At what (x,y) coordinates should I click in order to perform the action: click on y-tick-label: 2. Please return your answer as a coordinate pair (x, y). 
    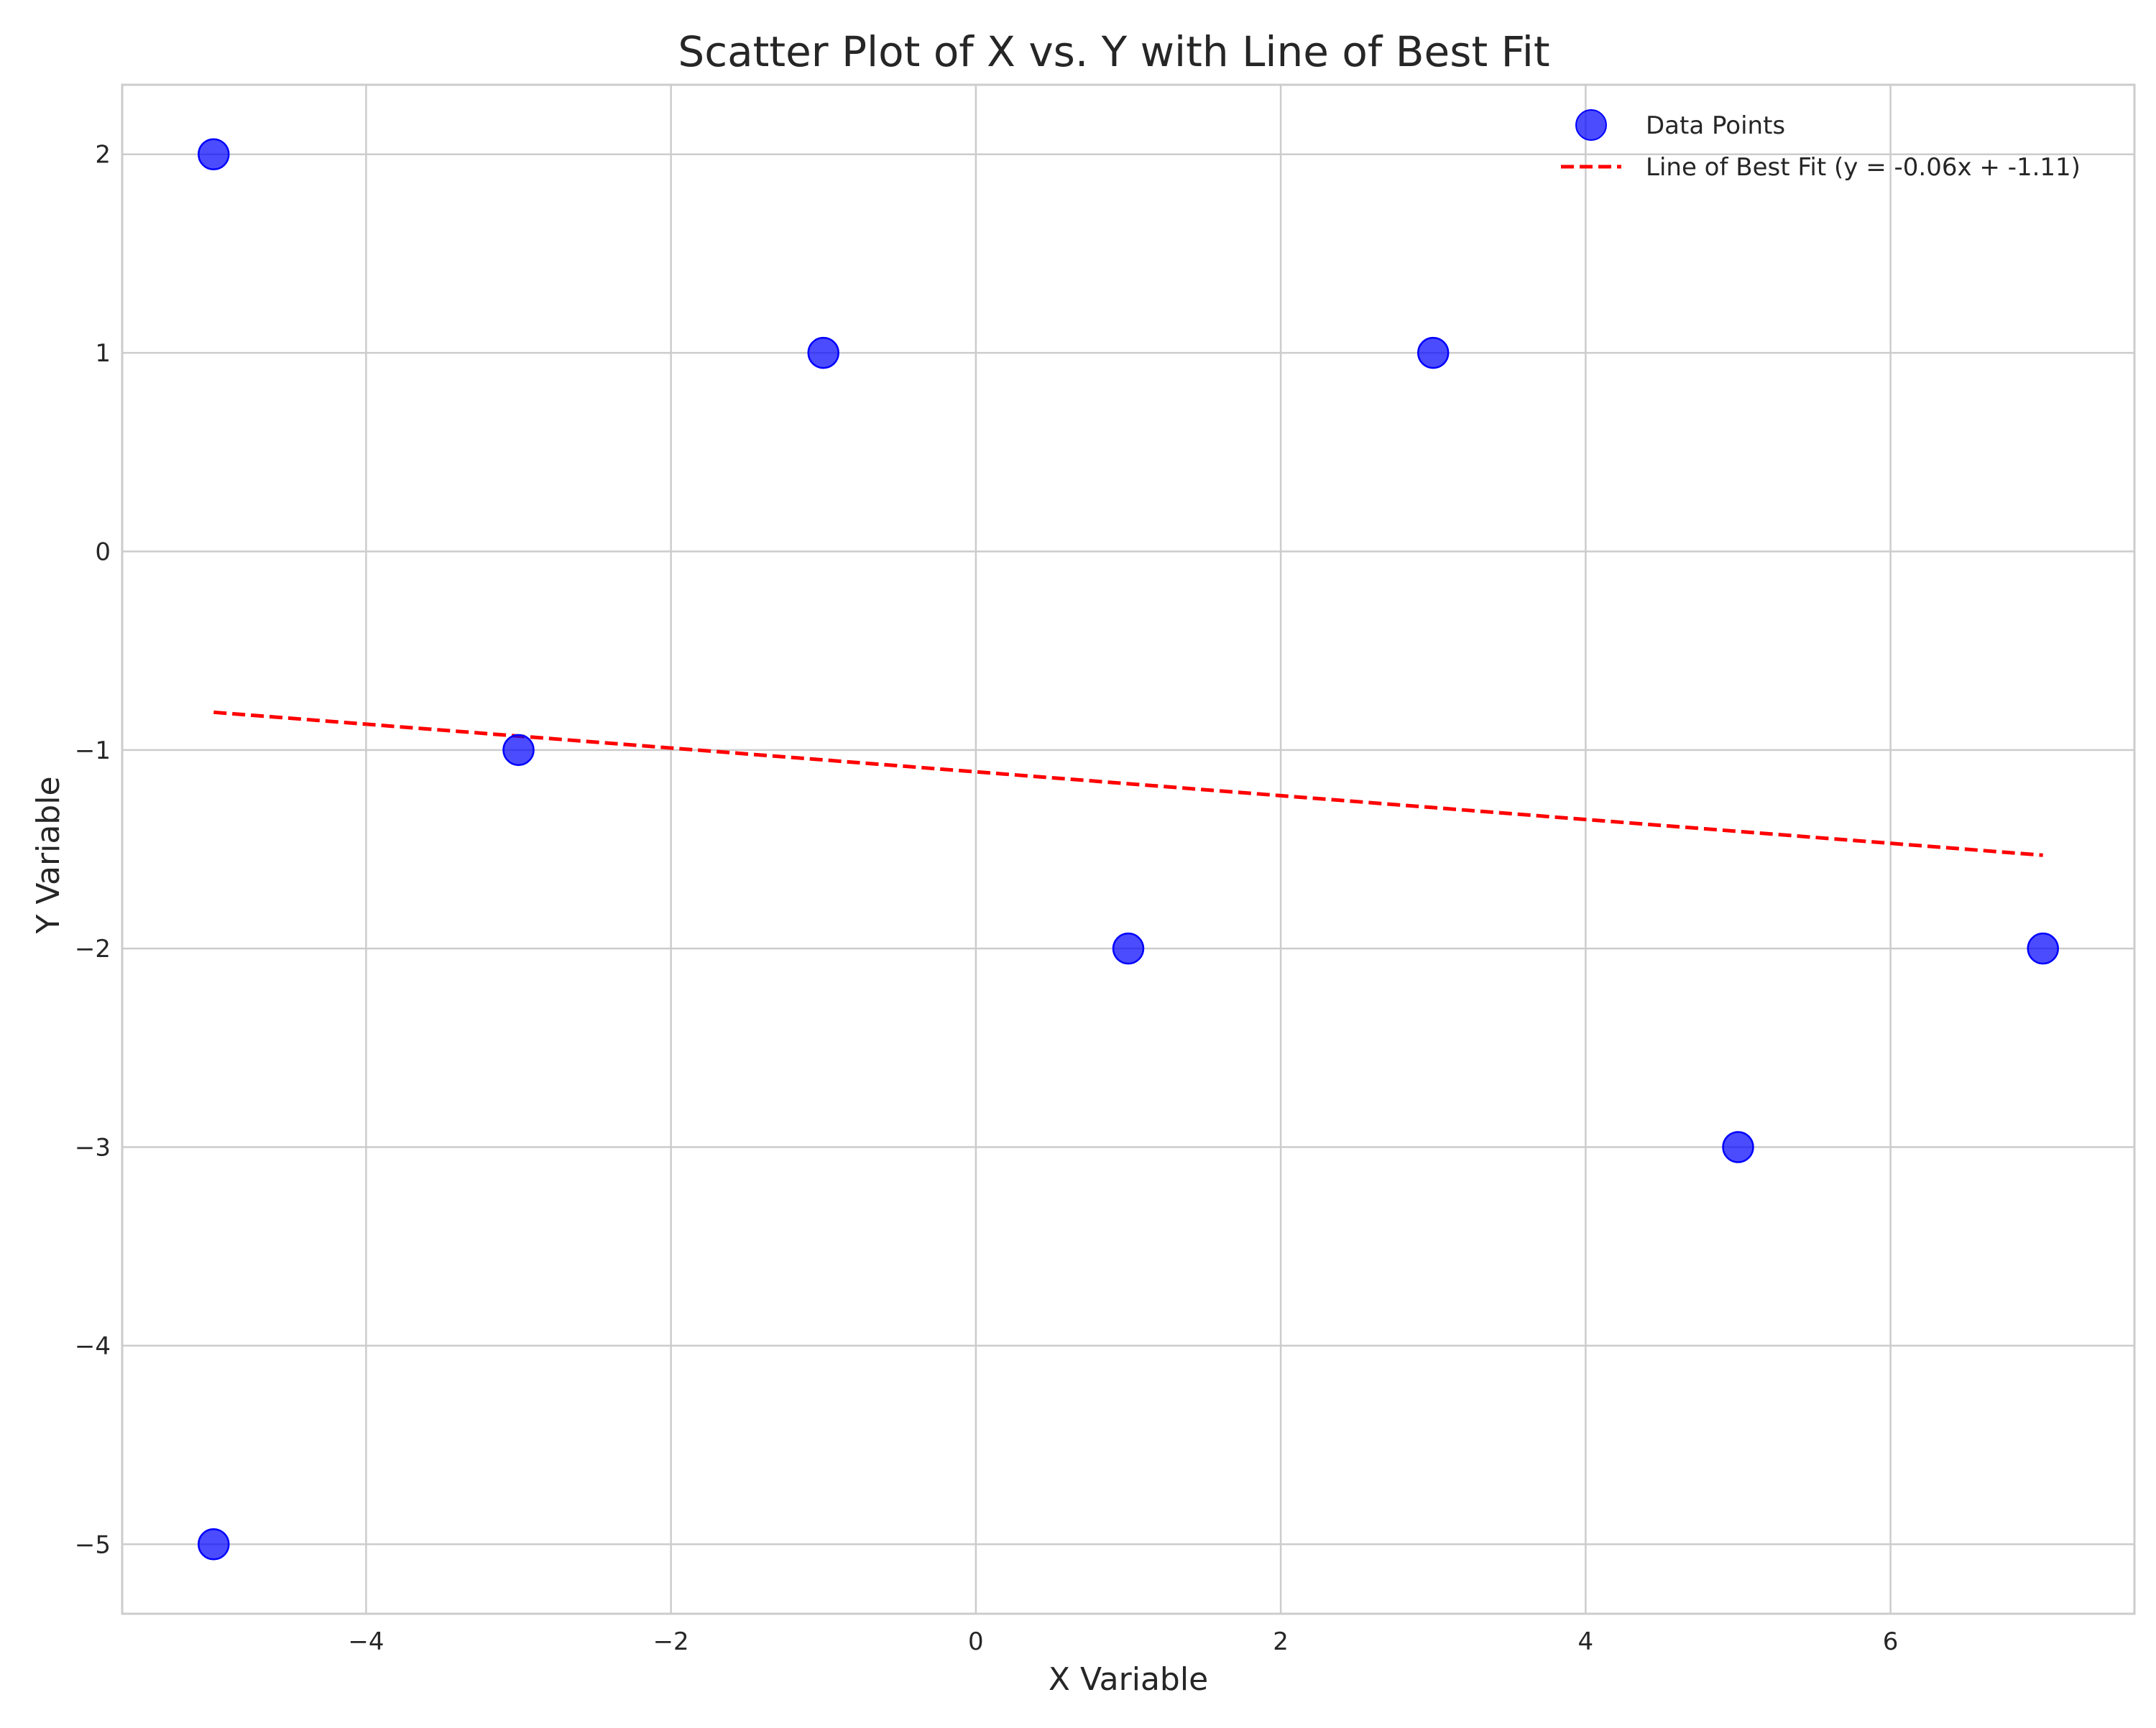
    Looking at the image, I should click on (103, 155).